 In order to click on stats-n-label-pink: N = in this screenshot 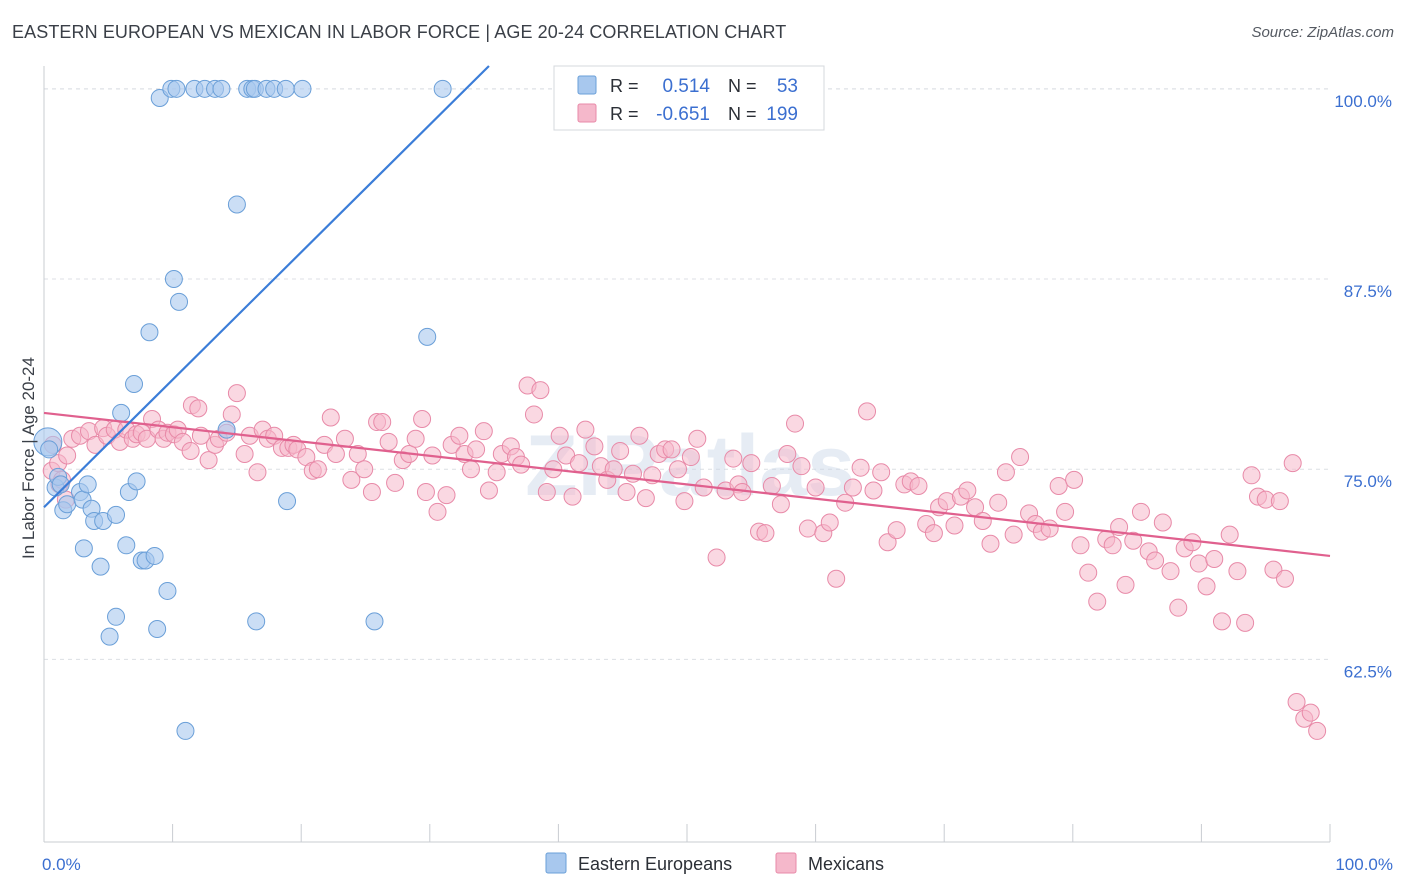, I will do `click(742, 114)`.